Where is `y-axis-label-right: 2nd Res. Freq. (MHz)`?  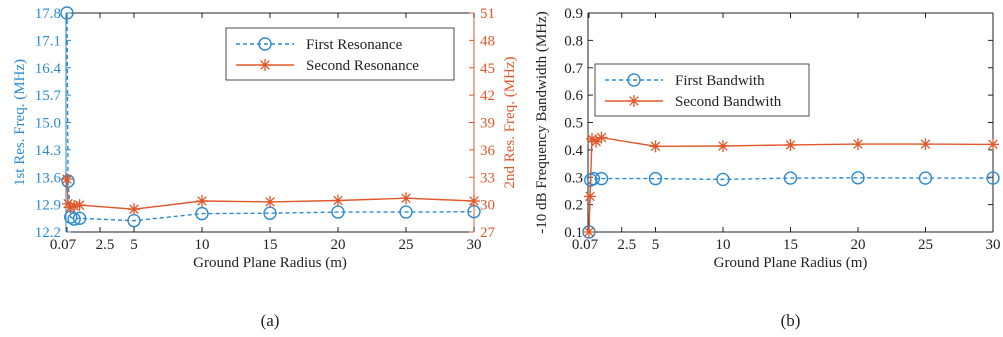
y-axis-label-right: 2nd Res. Freq. (MHz) is located at coordinates (510, 122).